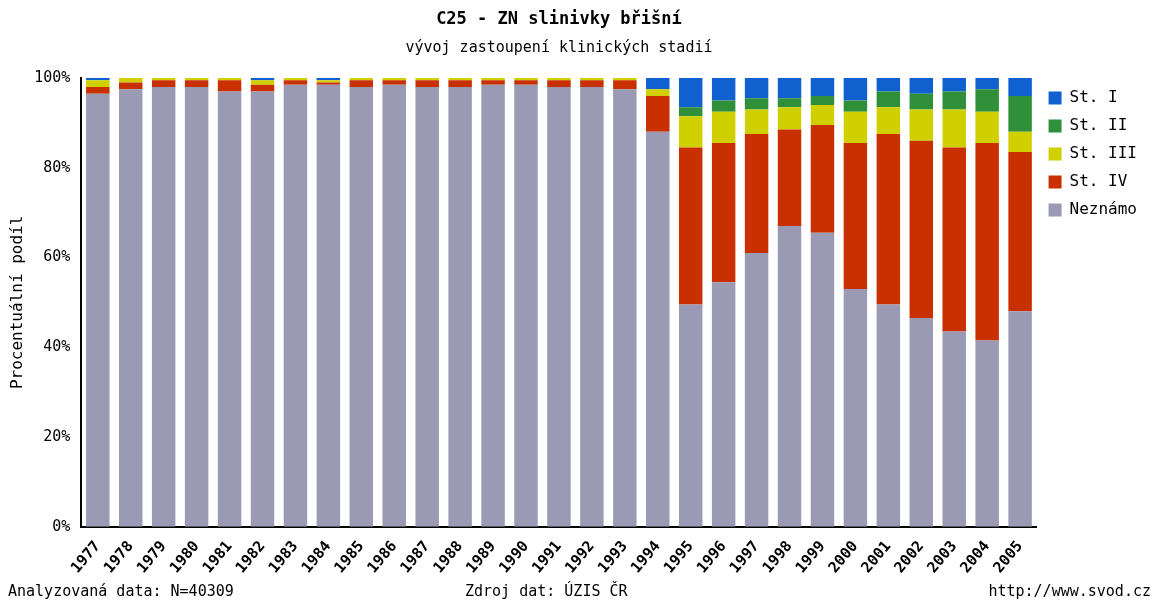 This screenshot has width=1155, height=603. Describe the element at coordinates (559, 47) in the screenshot. I see `chart-subtitle: vývoj zastoupení klinických stadií` at that location.